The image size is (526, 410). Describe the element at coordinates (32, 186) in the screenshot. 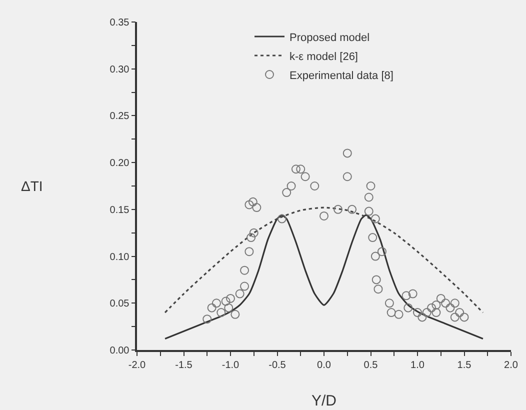

I see `y-axis-title: ΔTI` at that location.